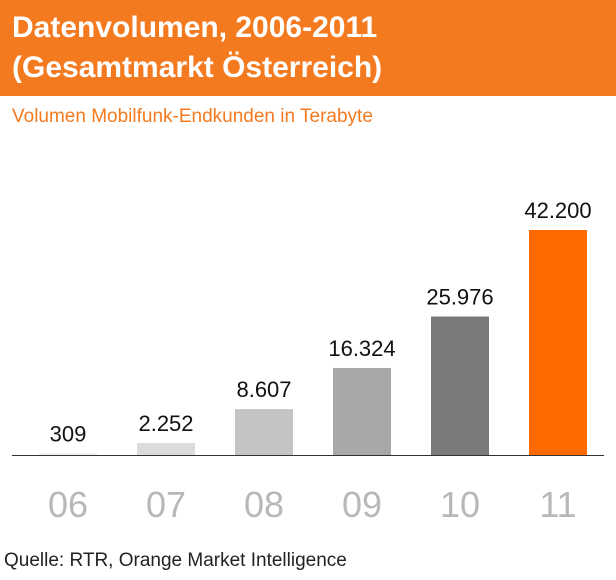  I want to click on source-note: Quelle: RTR, Orange Market Intelligence, so click(175, 560).